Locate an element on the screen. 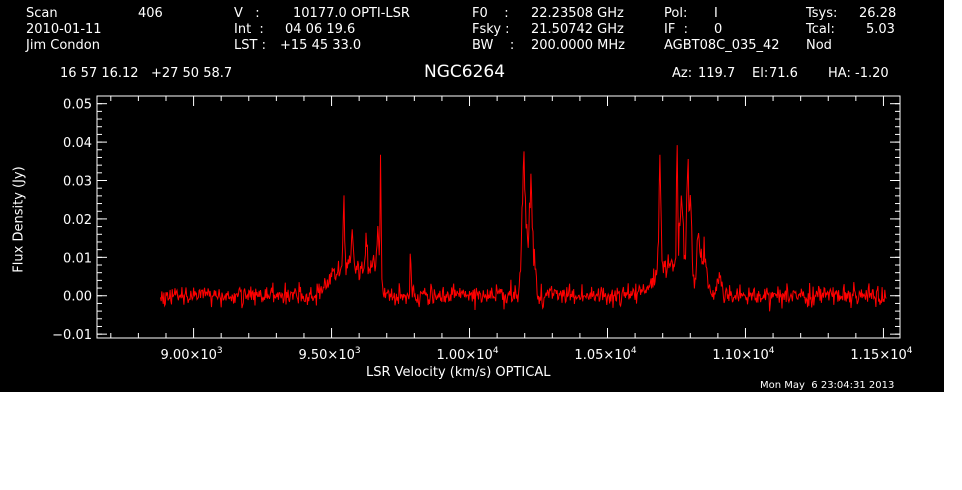 Image resolution: width=962 pixels, height=490 pixels. source-coordinates: 16 57 16.12 +27 50 58.7 is located at coordinates (146, 73).